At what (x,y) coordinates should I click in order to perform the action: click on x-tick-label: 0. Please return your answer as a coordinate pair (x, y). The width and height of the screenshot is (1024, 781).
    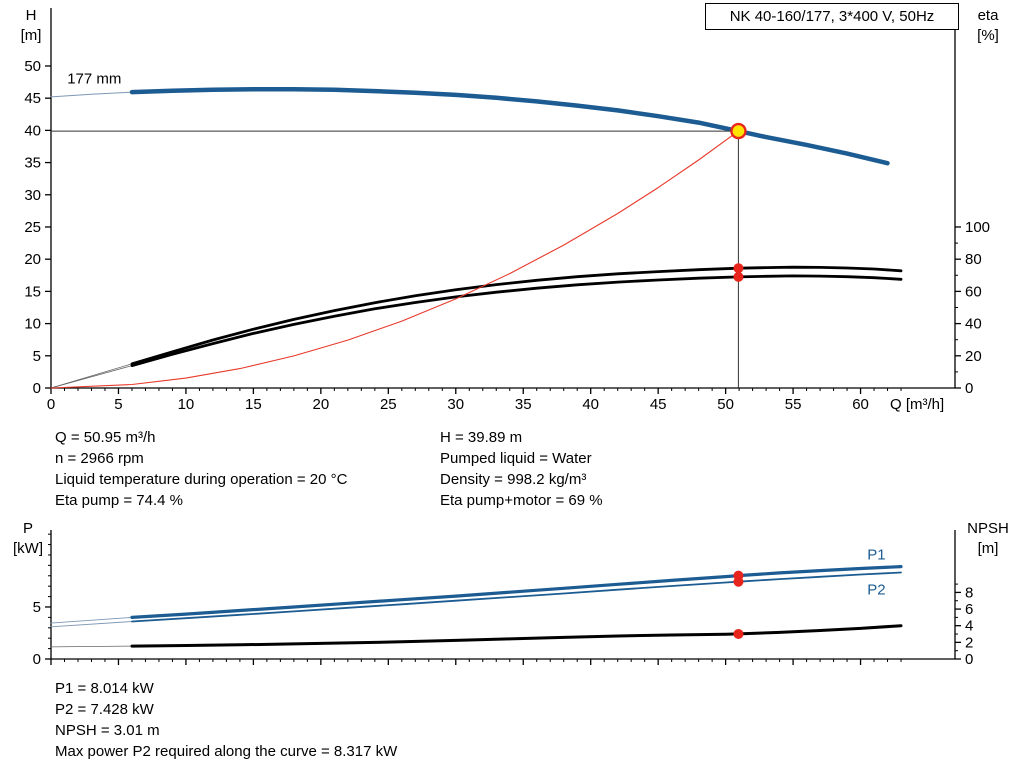
    Looking at the image, I should click on (51, 404).